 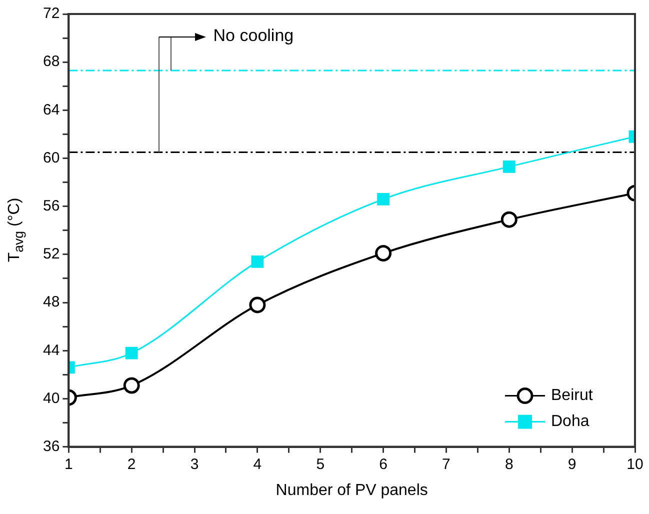 What do you see at coordinates (572, 395) in the screenshot?
I see `legend-label: Beirut` at bounding box center [572, 395].